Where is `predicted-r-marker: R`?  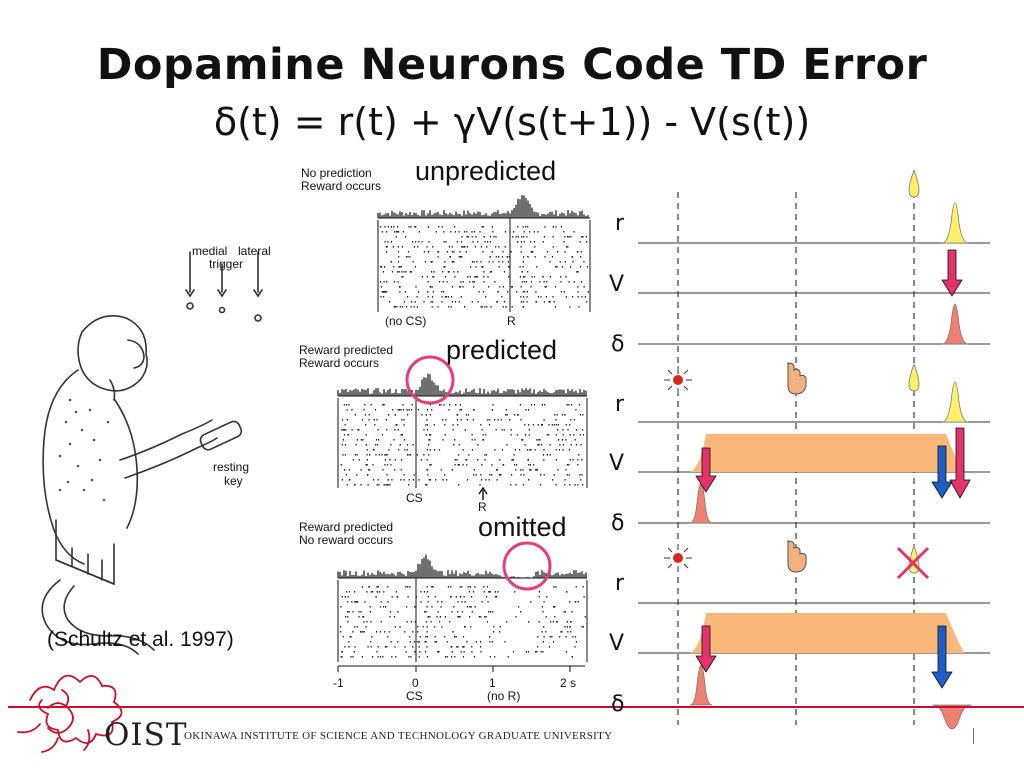 predicted-r-marker: R is located at coordinates (482, 507).